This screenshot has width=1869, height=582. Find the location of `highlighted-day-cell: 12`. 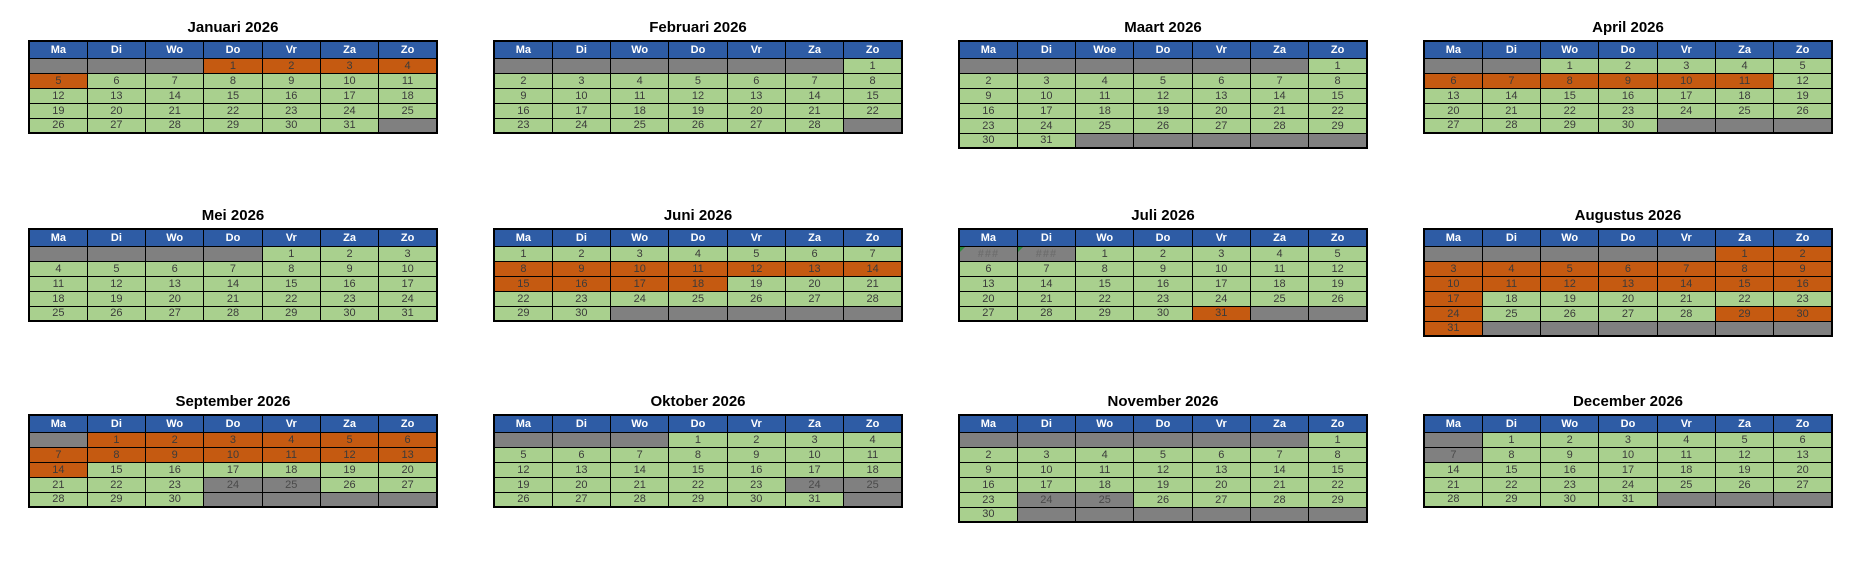

highlighted-day-cell: 12 is located at coordinates (349, 454).